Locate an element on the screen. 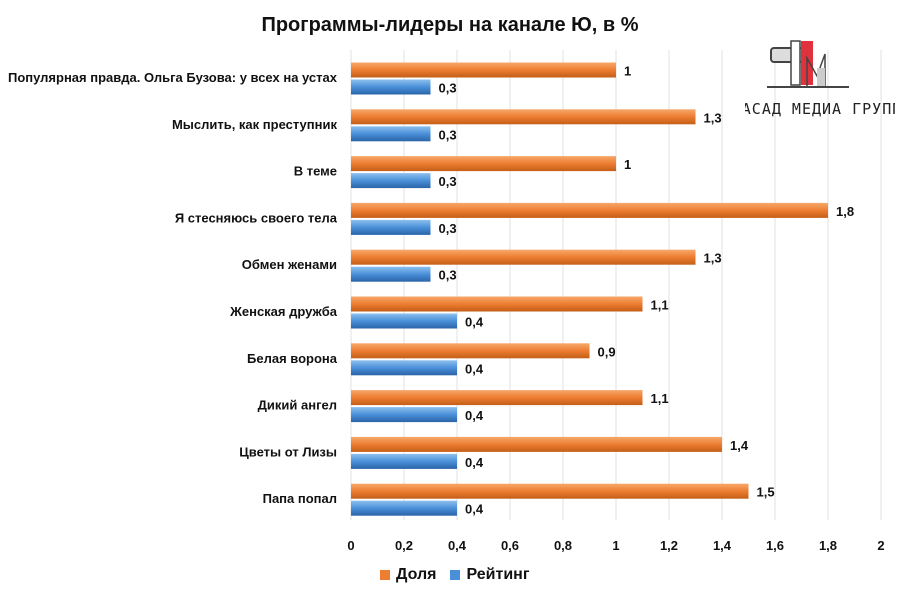  category-label: Цветы от Лизы is located at coordinates (288, 451).